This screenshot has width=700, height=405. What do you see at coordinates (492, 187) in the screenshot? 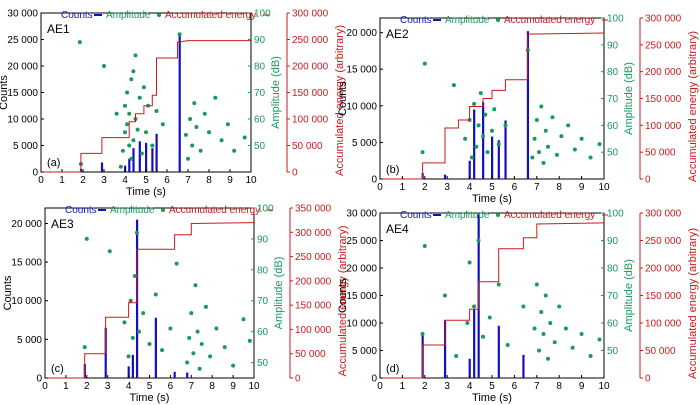
I see `x-tick-label: 5` at bounding box center [492, 187].